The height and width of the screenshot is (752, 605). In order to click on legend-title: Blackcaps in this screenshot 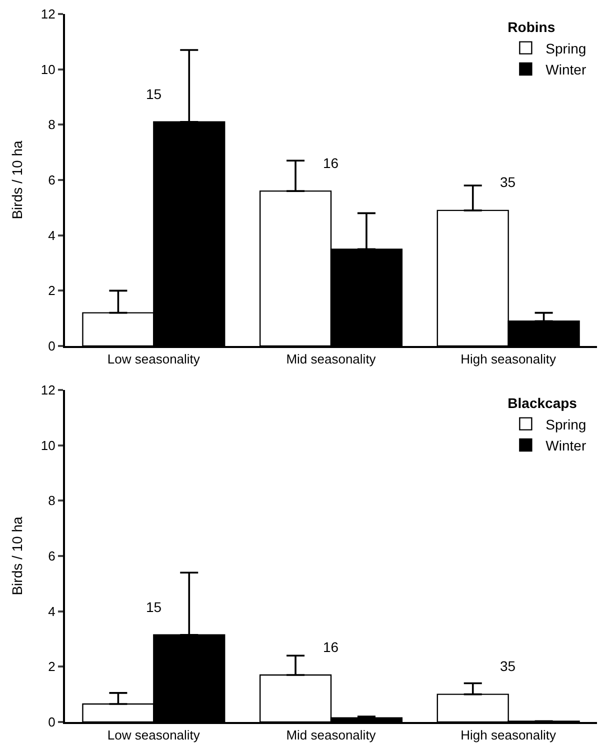, I will do `click(543, 403)`.